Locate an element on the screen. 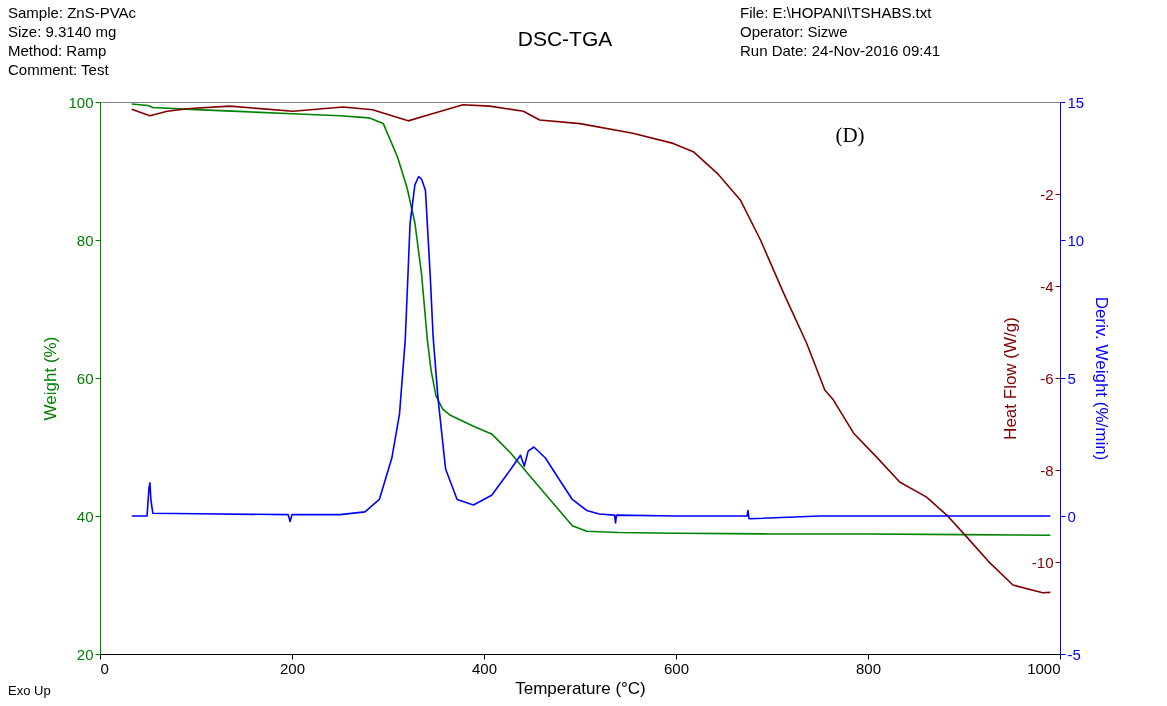 This screenshot has height=706, width=1167. y2-tick-label: -2 is located at coordinates (1047, 194).